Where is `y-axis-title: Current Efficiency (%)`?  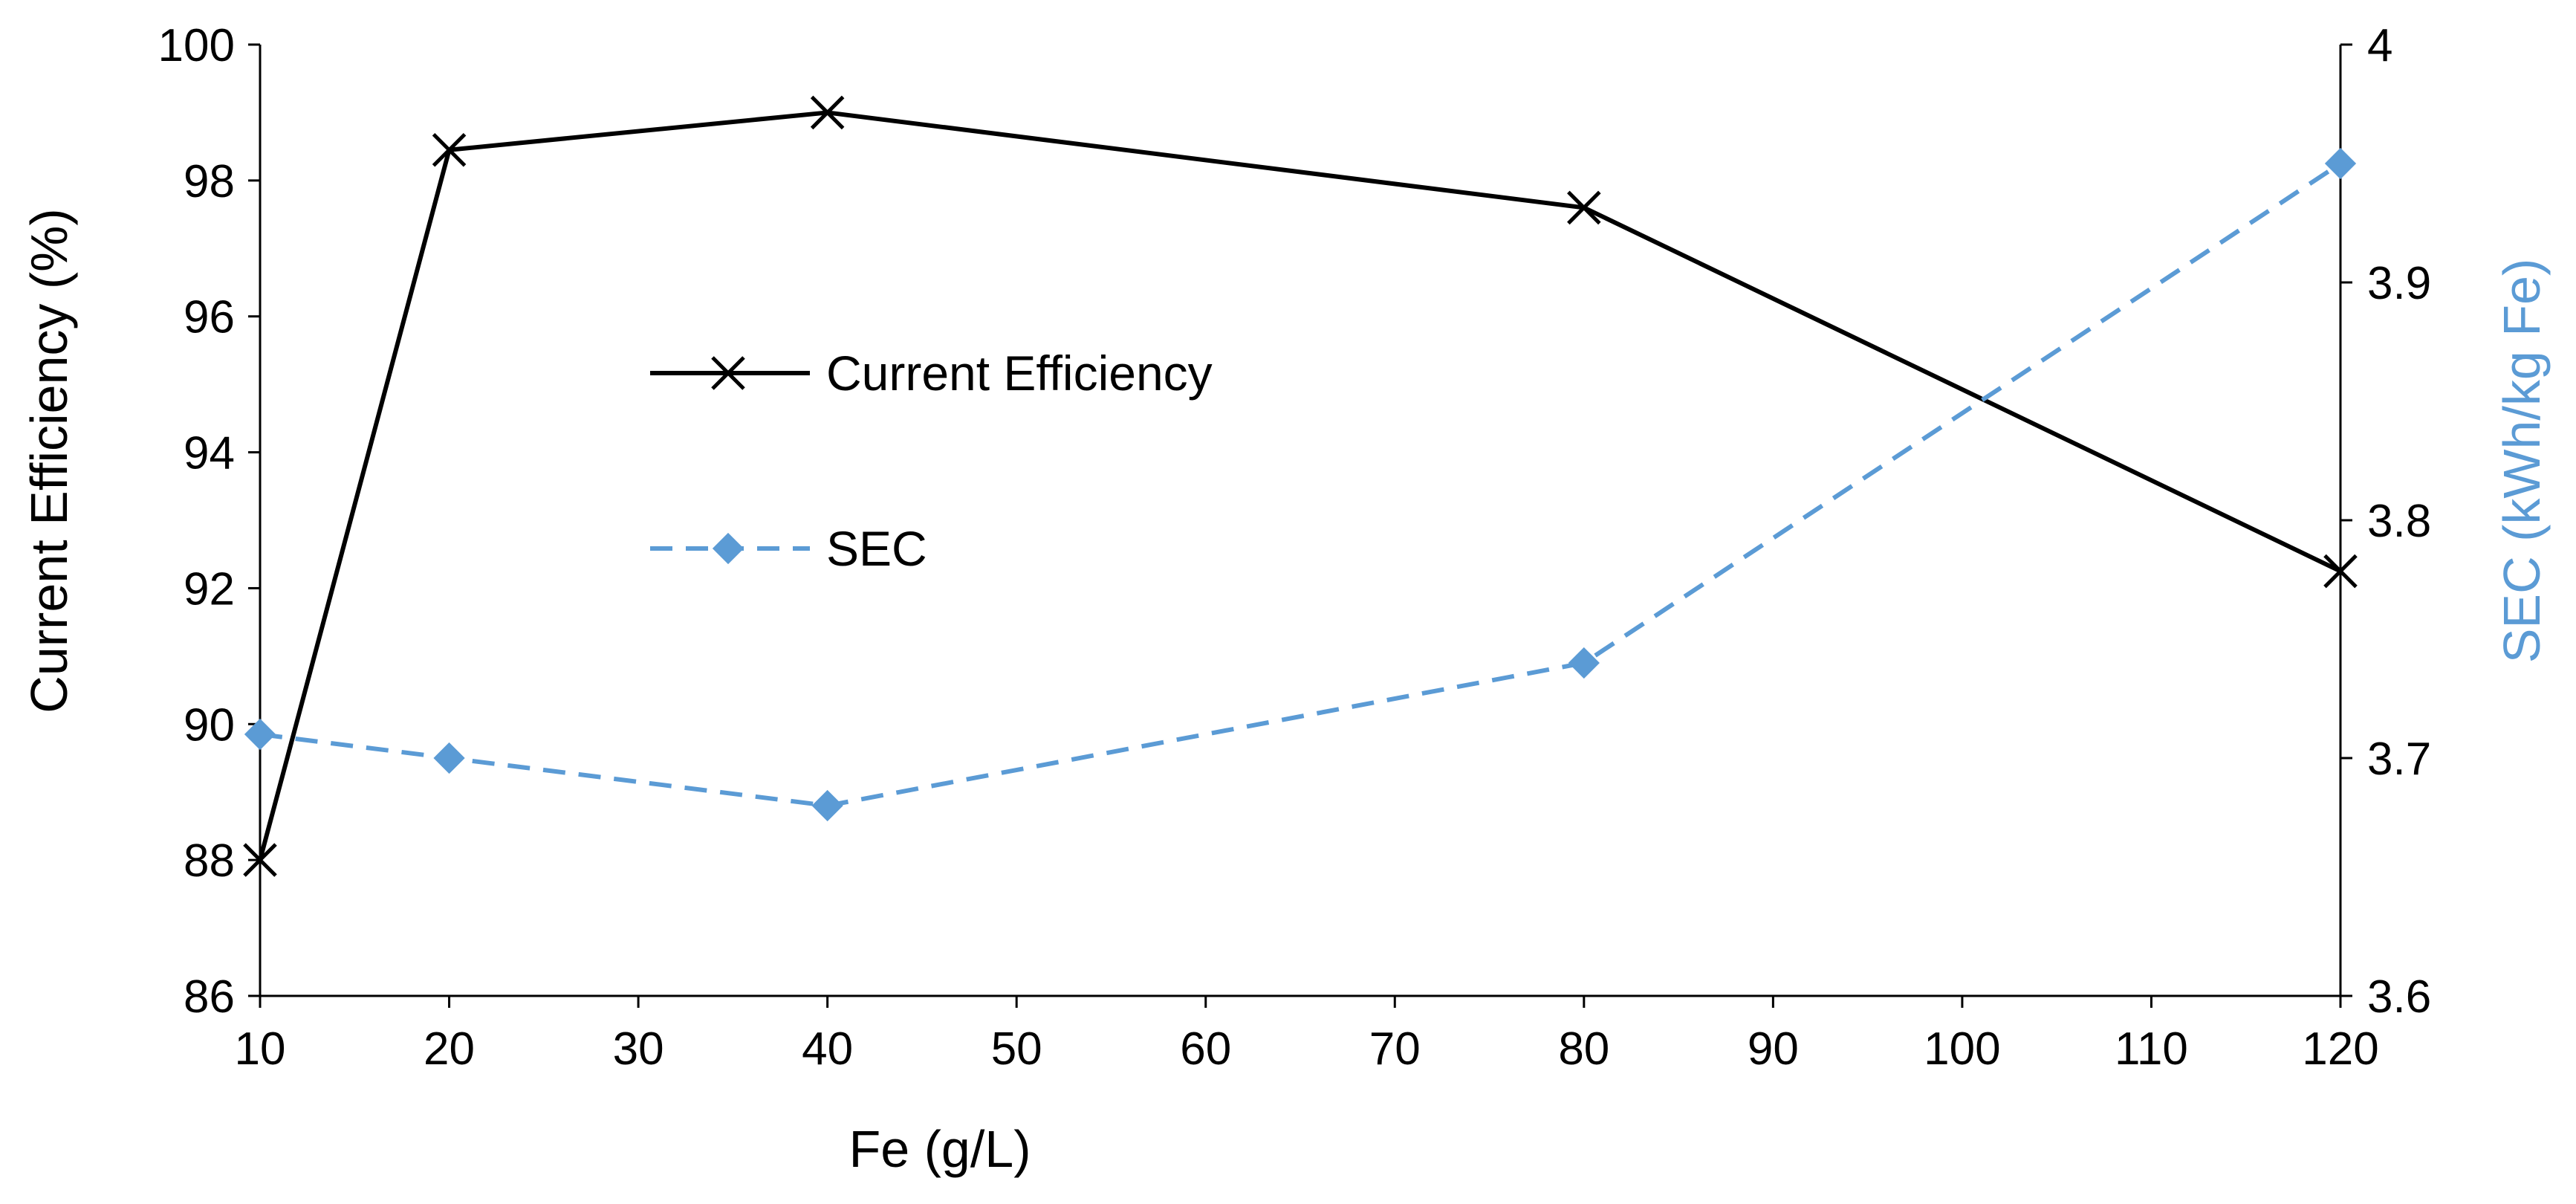
y-axis-title: Current Efficiency (%) is located at coordinates (49, 460).